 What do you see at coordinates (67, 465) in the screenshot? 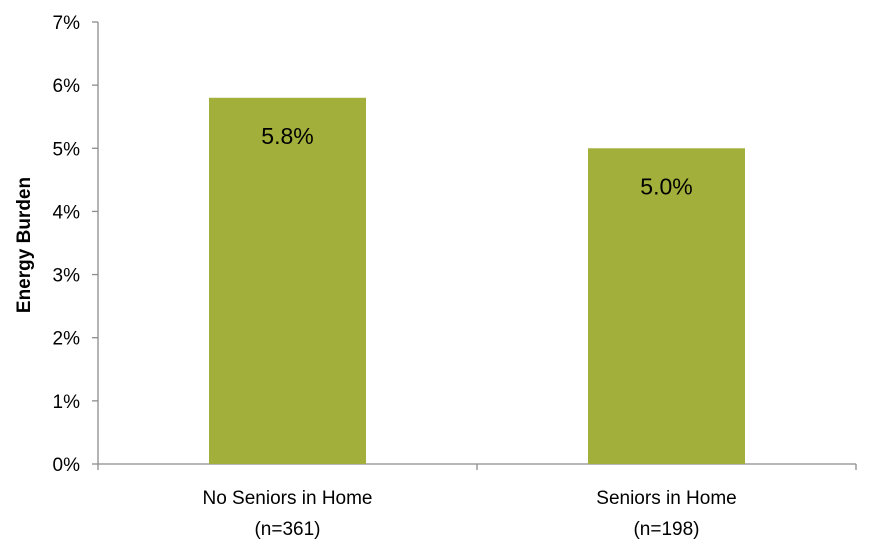
I see `y-tick-label: 0%` at bounding box center [67, 465].